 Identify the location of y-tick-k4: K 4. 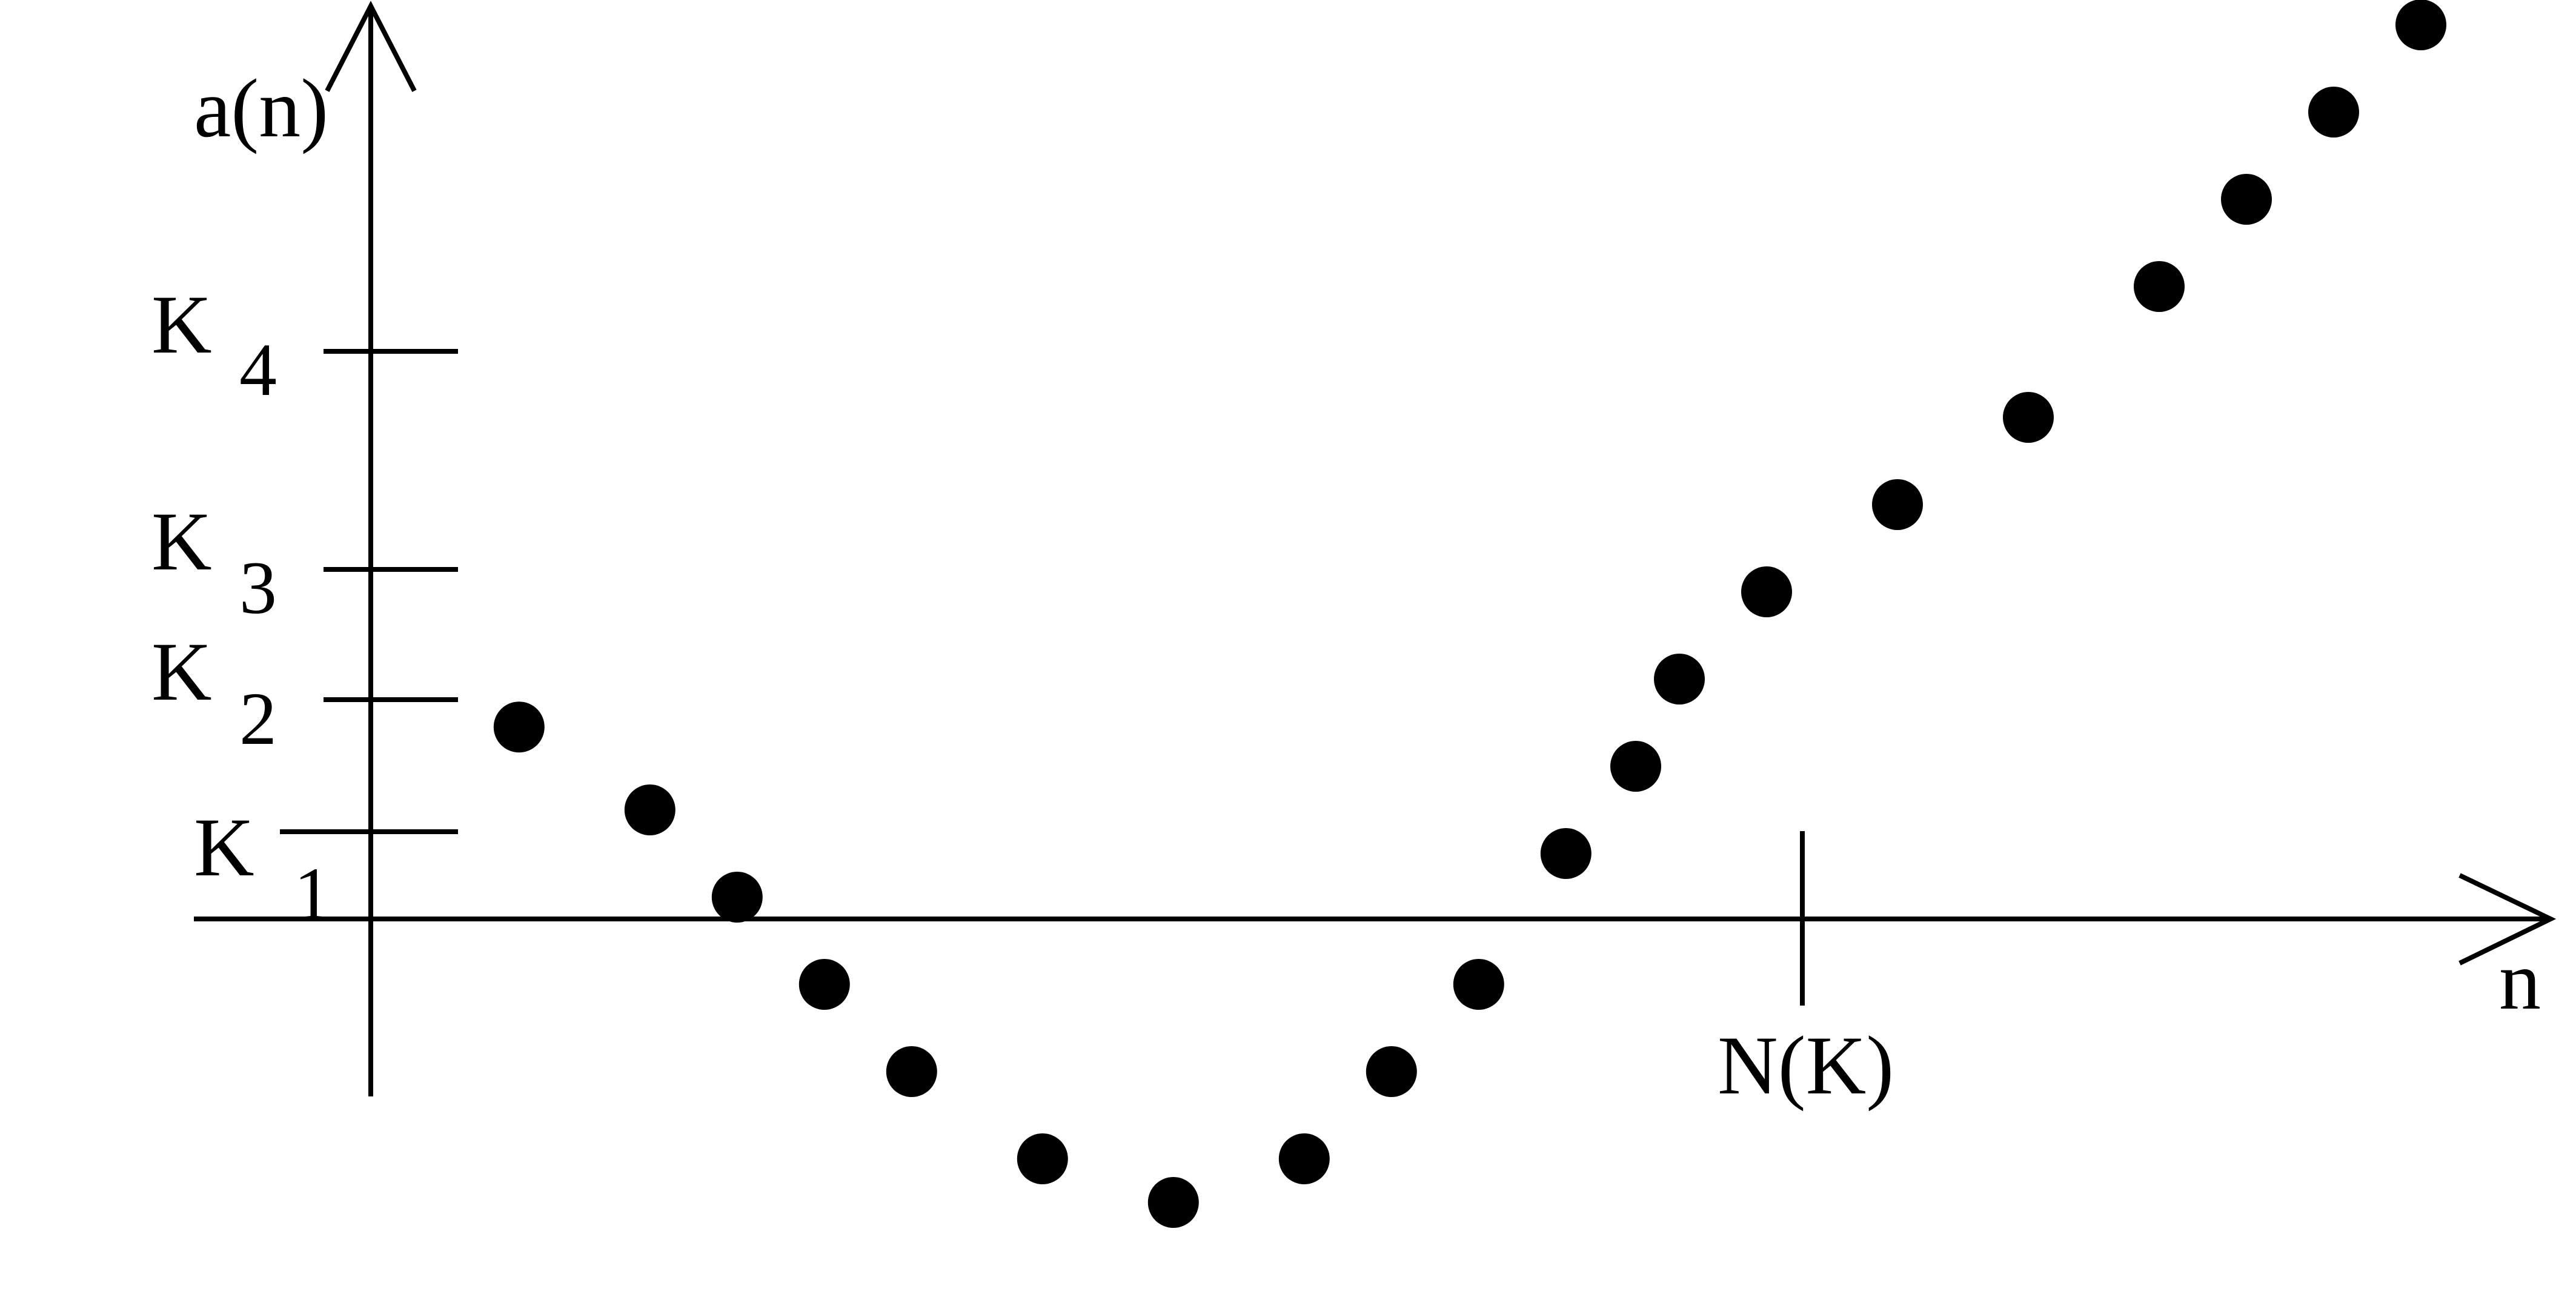
(304, 345).